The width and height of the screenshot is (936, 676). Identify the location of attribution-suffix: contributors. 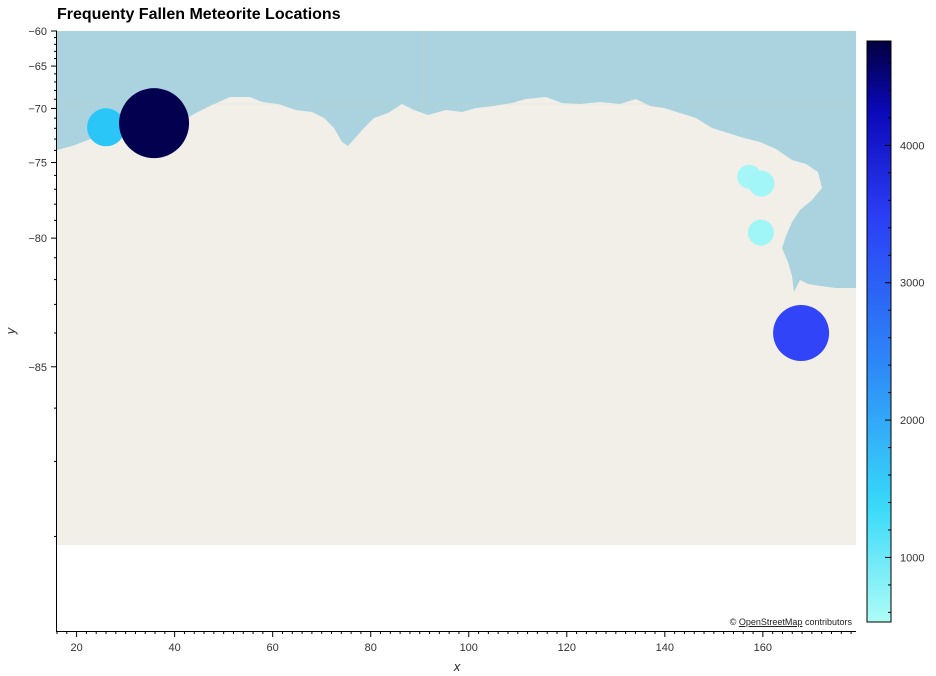
(828, 622).